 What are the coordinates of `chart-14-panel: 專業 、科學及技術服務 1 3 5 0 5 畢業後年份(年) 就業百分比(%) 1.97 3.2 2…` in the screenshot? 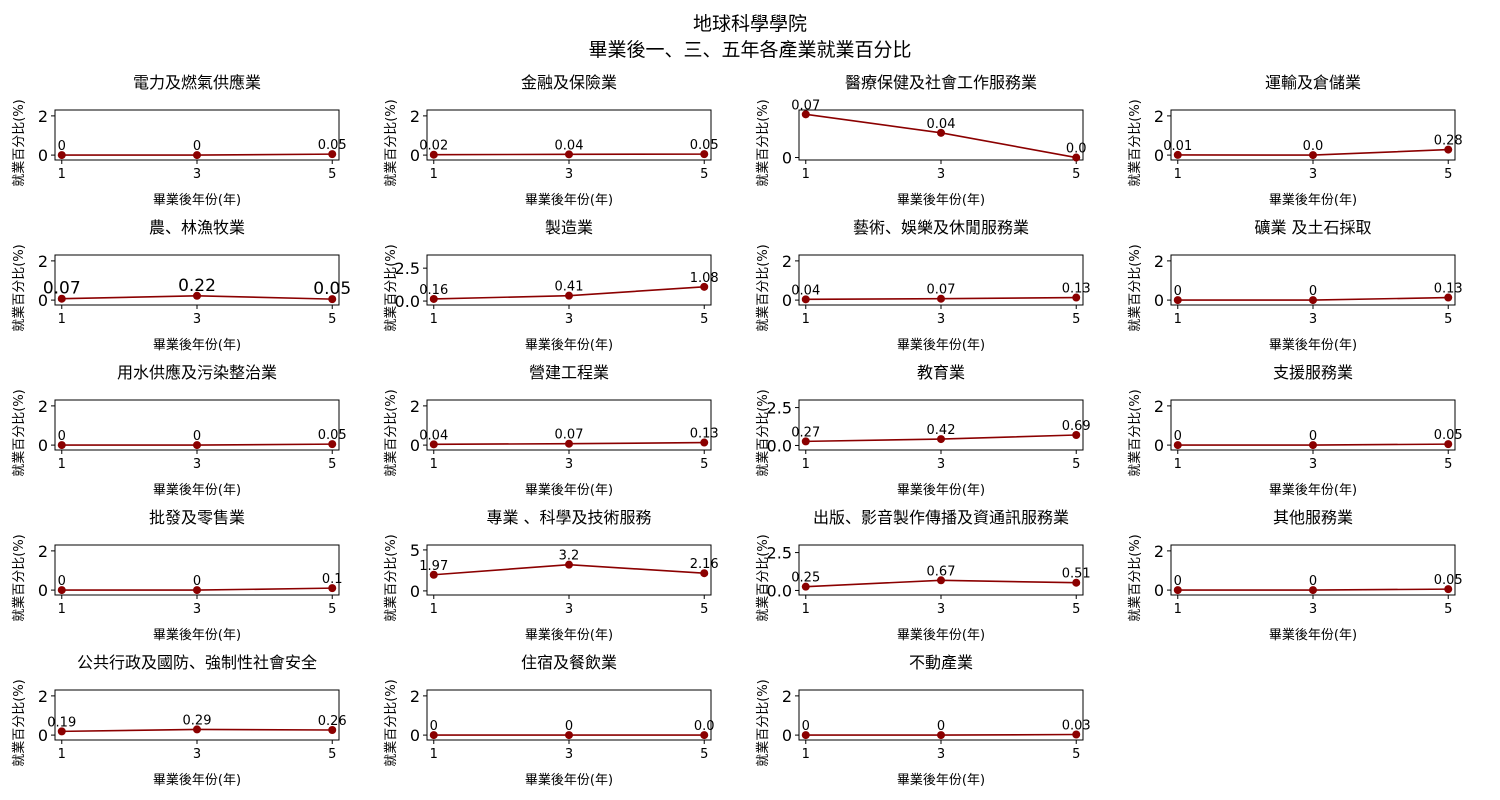 It's located at (551, 575).